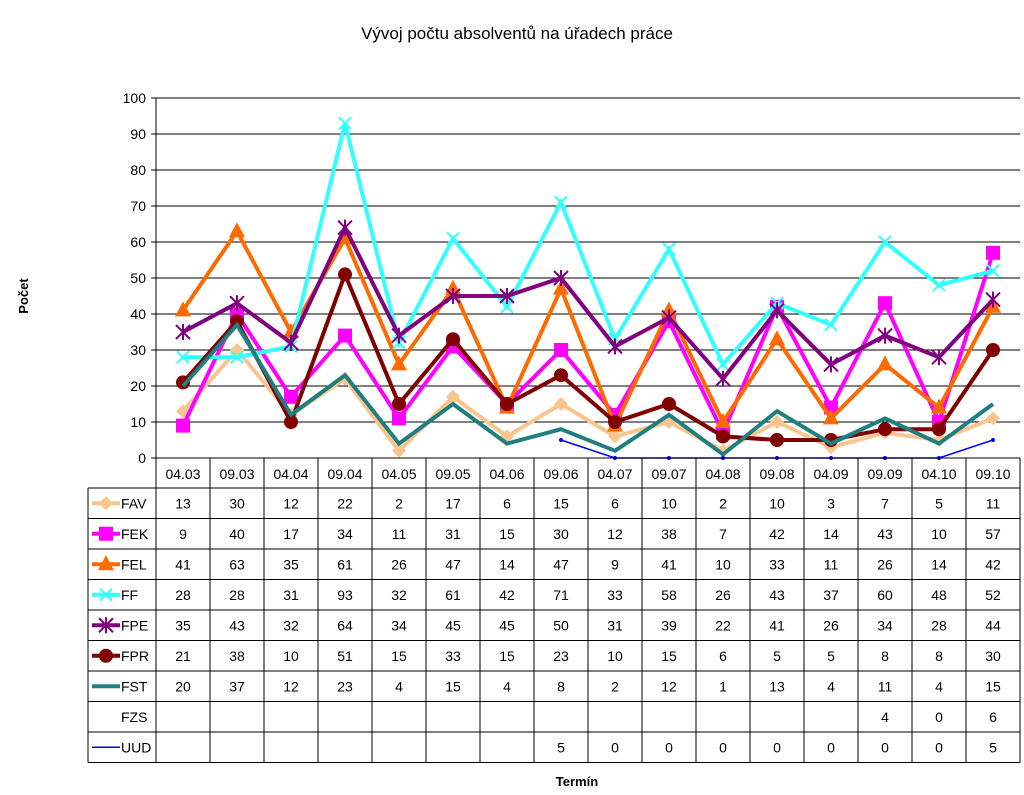 Image resolution: width=1024 pixels, height=795 pixels. I want to click on data-label: 14, so click(939, 564).